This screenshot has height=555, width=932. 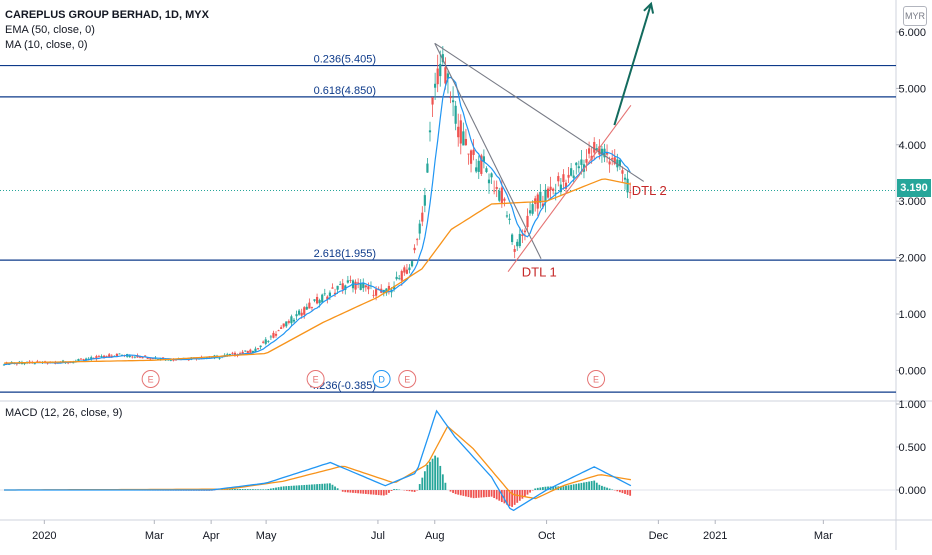 I want to click on ma-legend: MA (10, close, 0), so click(x=107, y=45).